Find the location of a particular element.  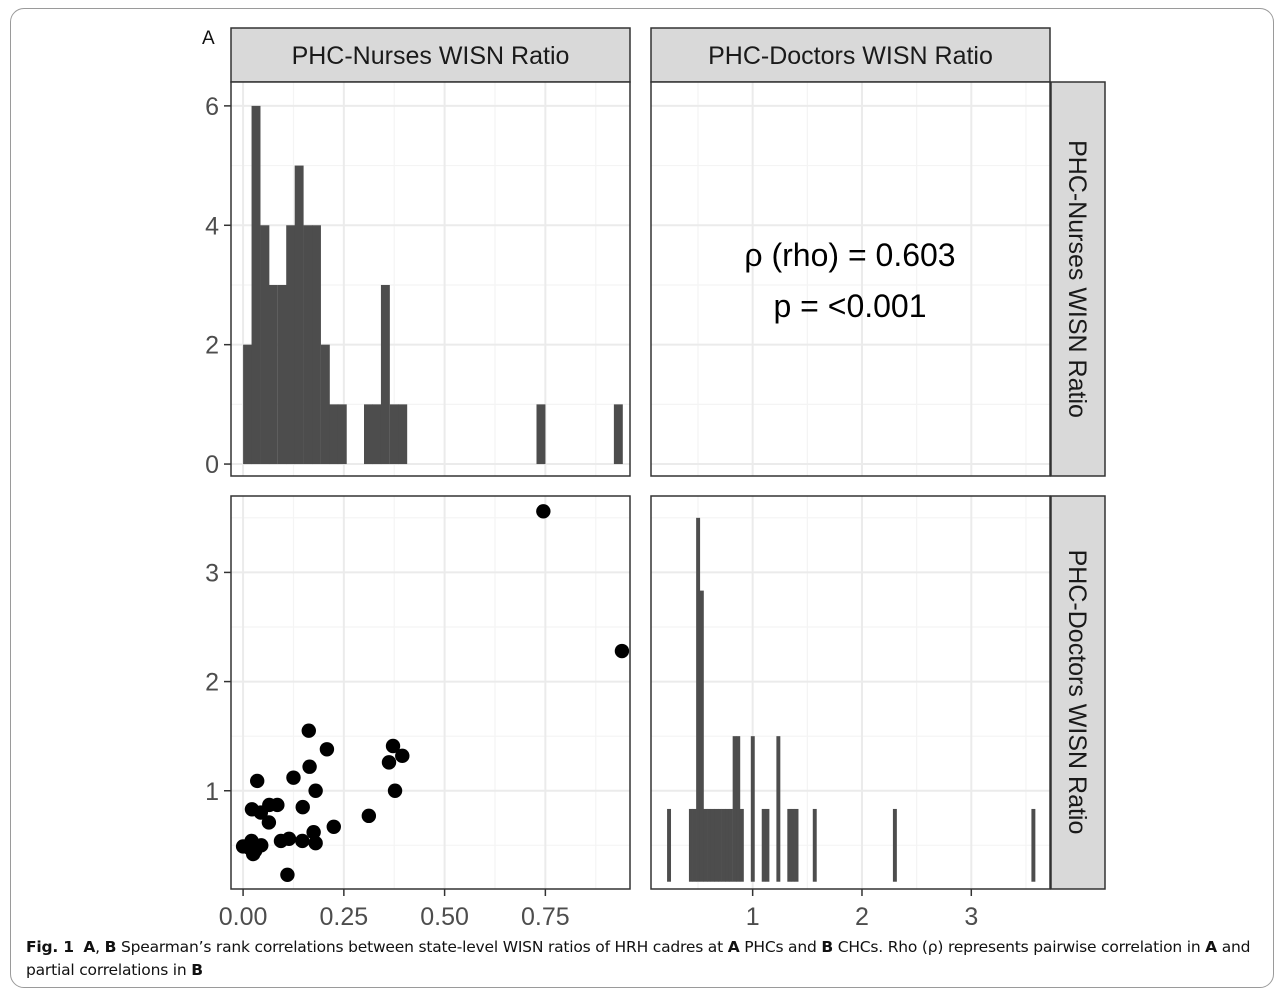

caption-text: PHCs and is located at coordinates (780, 947).